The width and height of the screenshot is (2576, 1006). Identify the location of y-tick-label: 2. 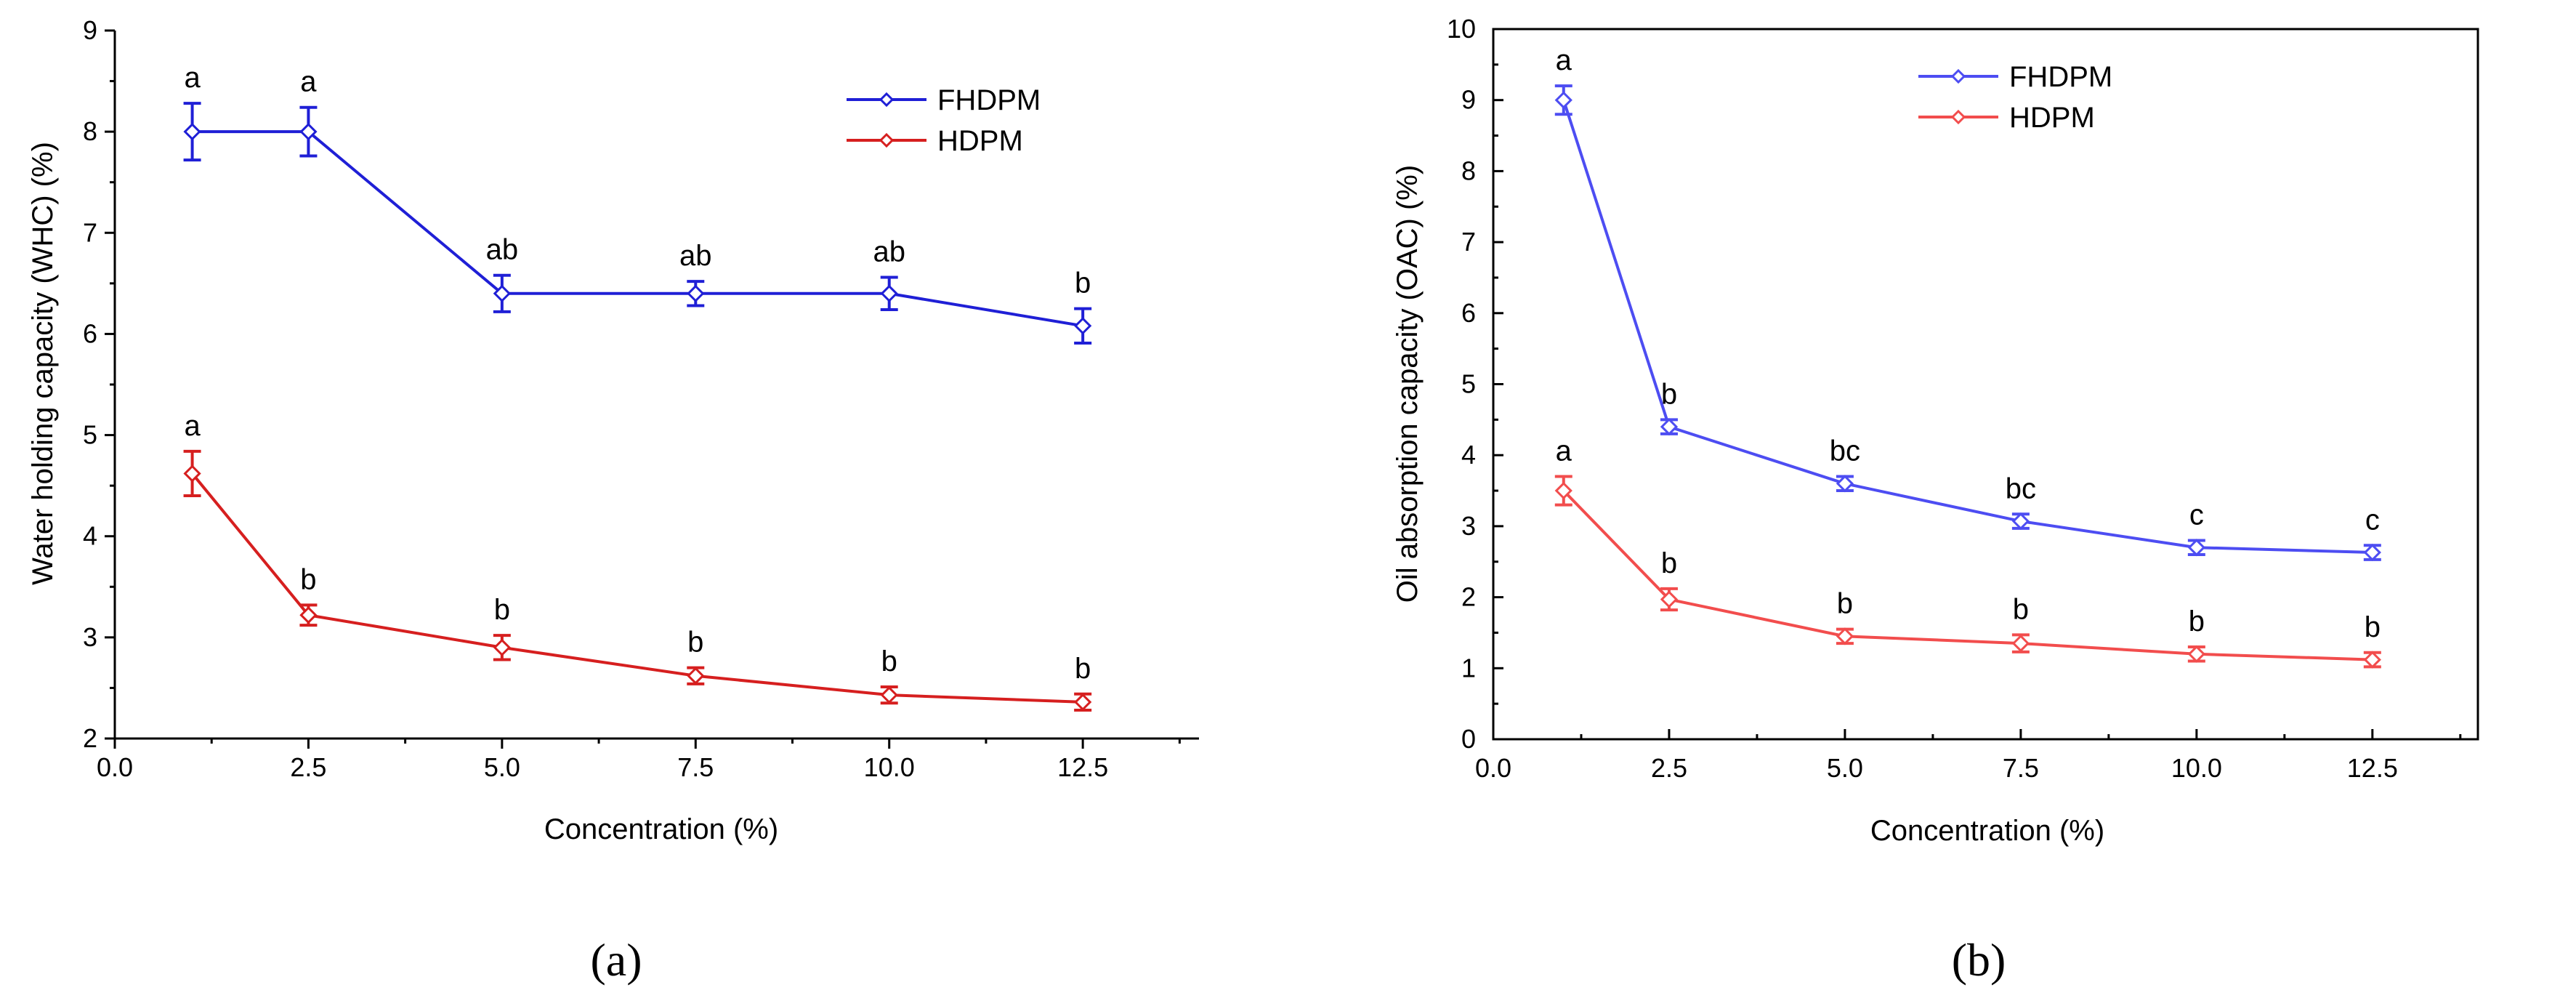
(1469, 597).